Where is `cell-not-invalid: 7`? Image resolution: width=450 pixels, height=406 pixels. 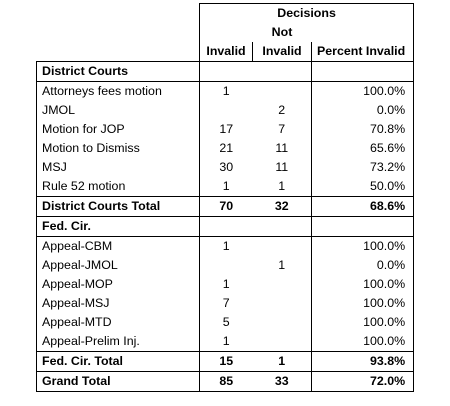 cell-not-invalid: 7 is located at coordinates (282, 129).